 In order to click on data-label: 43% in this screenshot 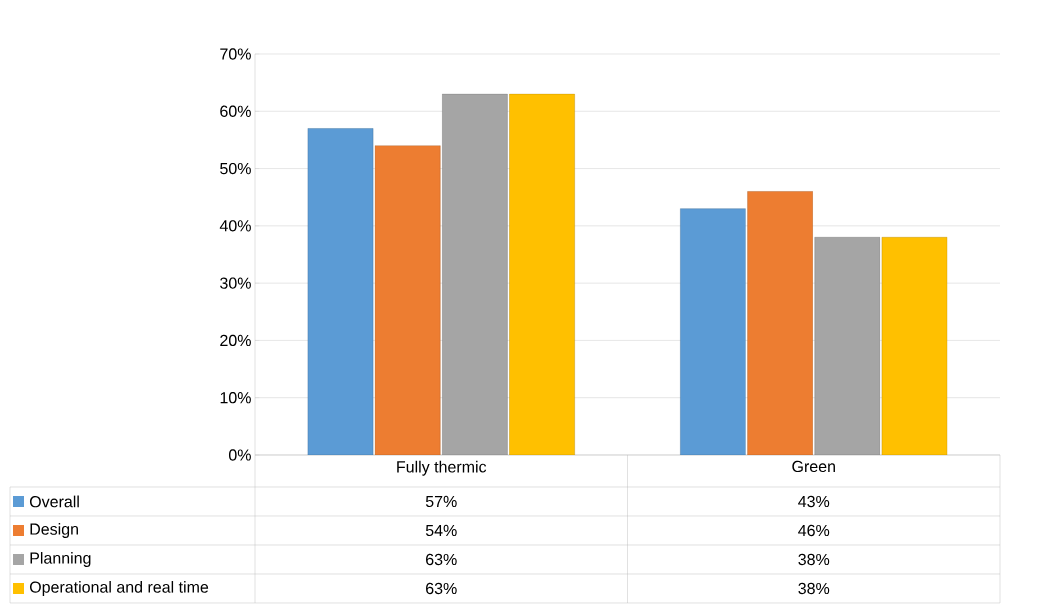, I will do `click(814, 501)`.